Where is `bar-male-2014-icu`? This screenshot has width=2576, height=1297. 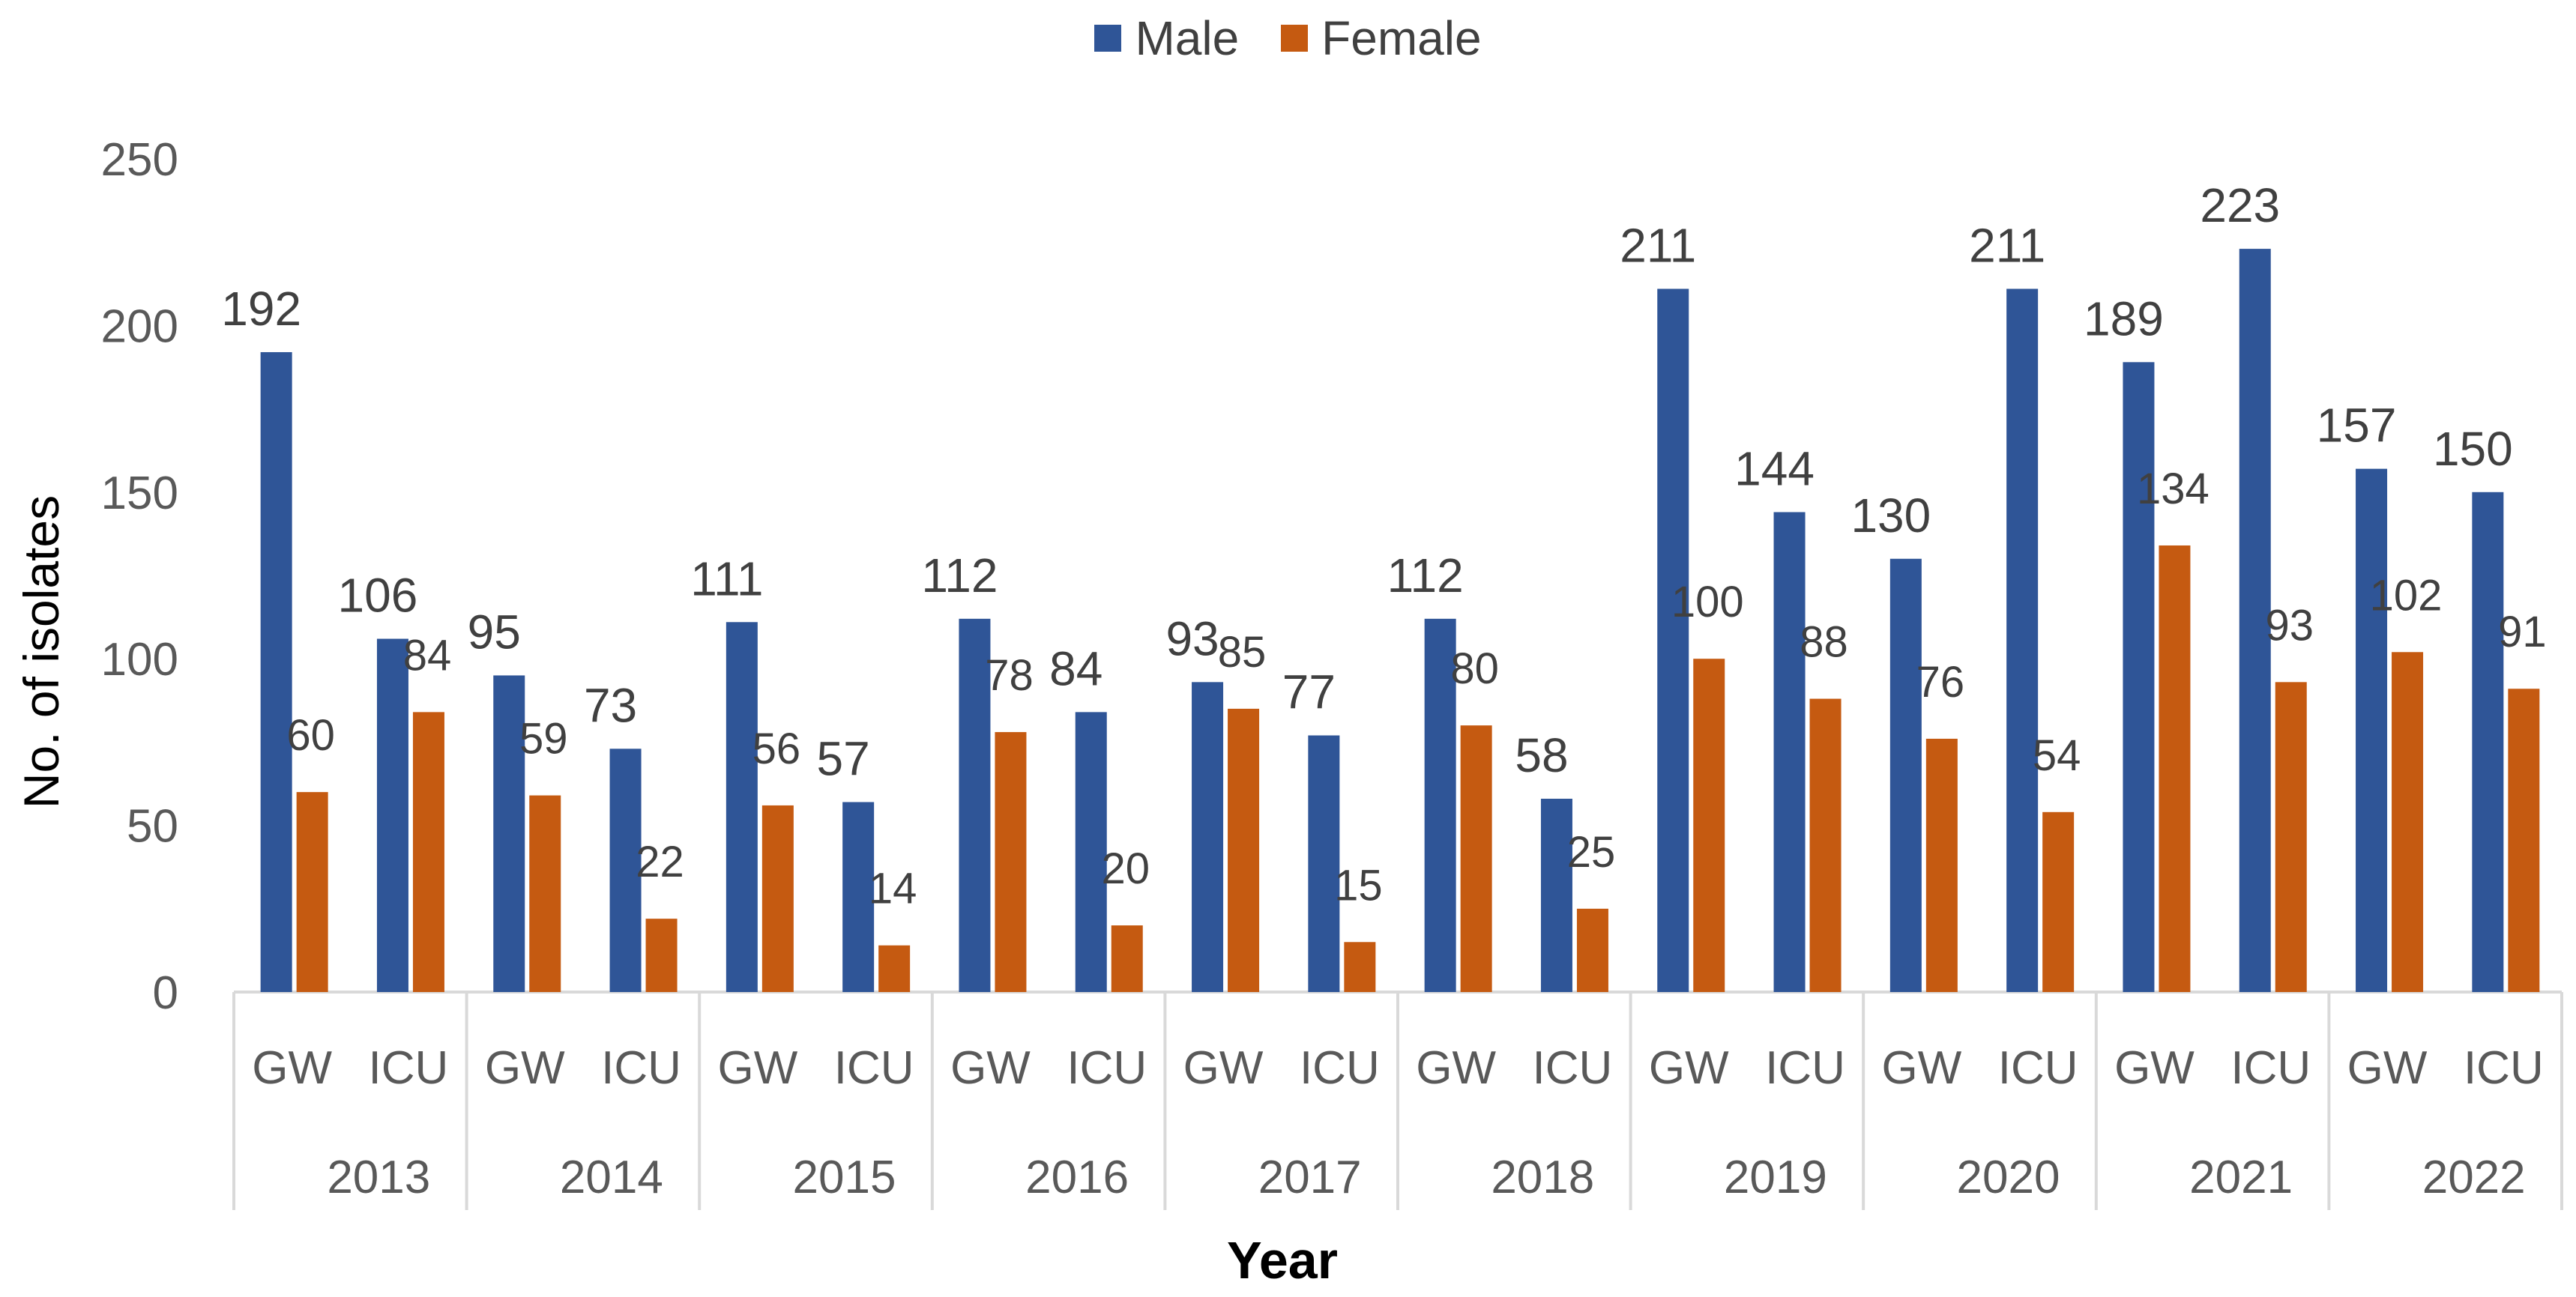
bar-male-2014-icu is located at coordinates (626, 870).